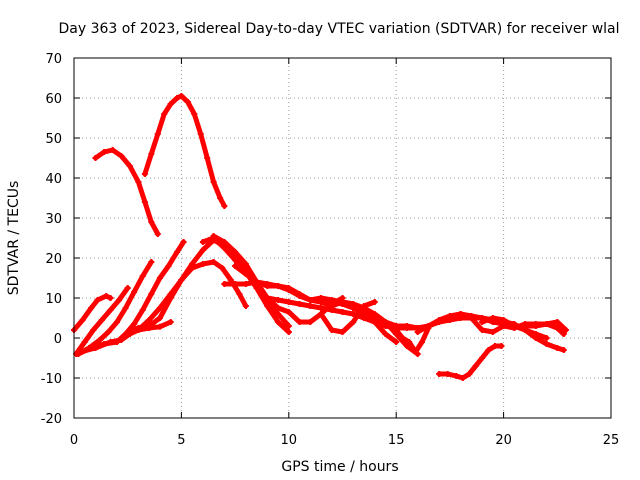 The image size is (640, 480). What do you see at coordinates (53, 59) in the screenshot?
I see `y-tick-label: 70` at bounding box center [53, 59].